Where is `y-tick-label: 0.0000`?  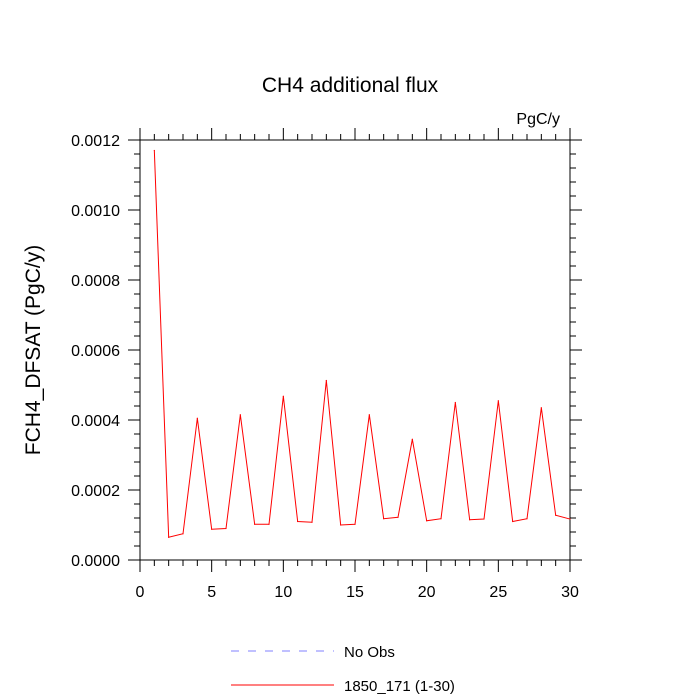
y-tick-label: 0.0000 is located at coordinates (95, 561).